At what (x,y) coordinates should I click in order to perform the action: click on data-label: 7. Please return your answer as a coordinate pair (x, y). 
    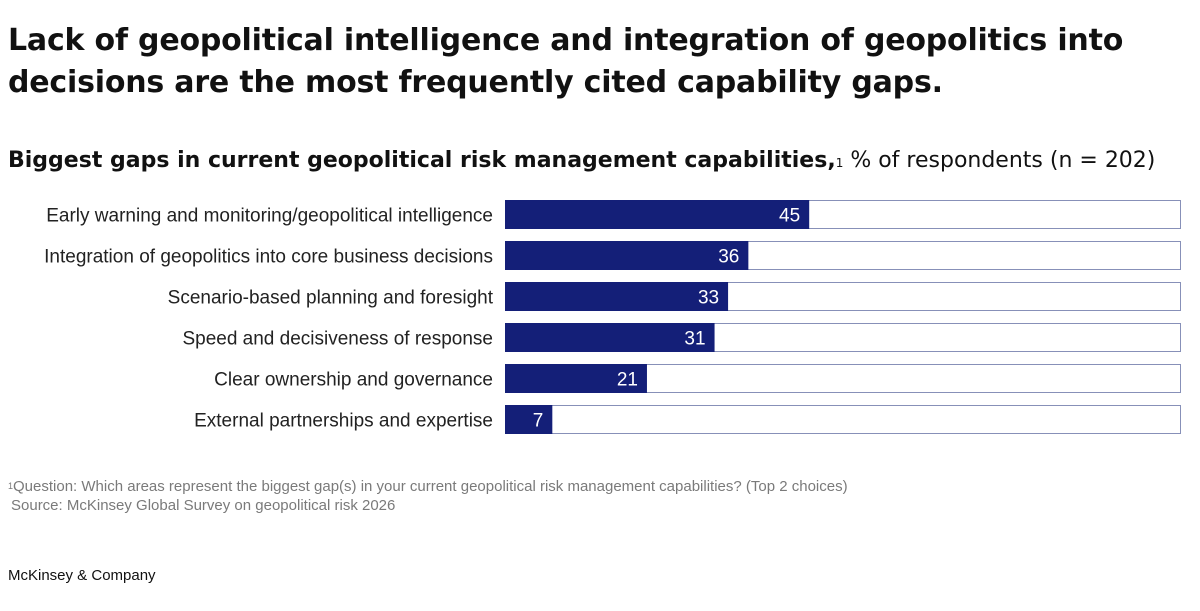
    Looking at the image, I should click on (538, 421).